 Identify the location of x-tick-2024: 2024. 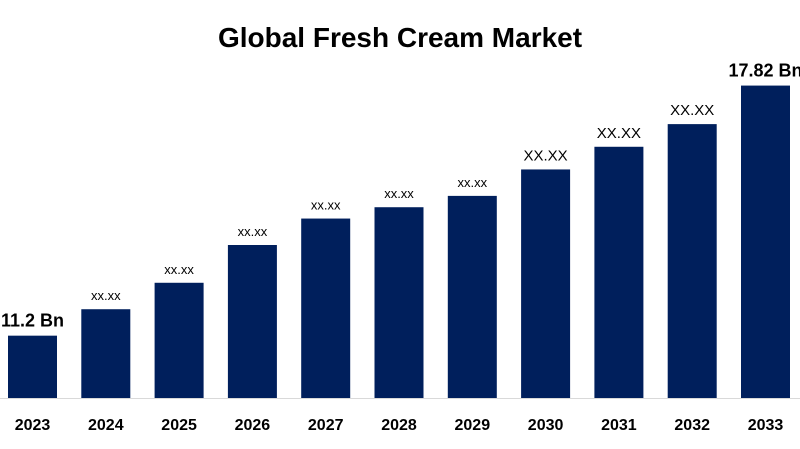
(106, 425).